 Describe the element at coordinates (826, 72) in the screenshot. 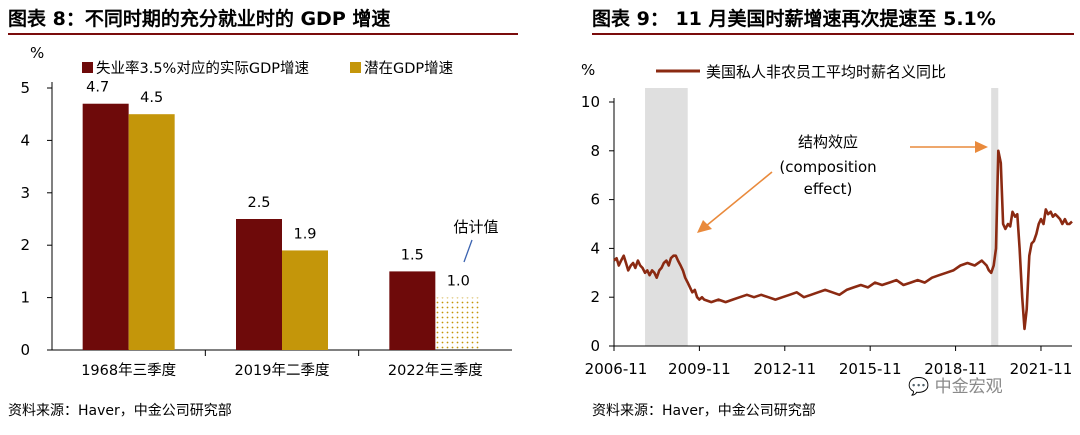

I see `right-legend-label: 美国私人非农员工平均时薪名义同比` at that location.